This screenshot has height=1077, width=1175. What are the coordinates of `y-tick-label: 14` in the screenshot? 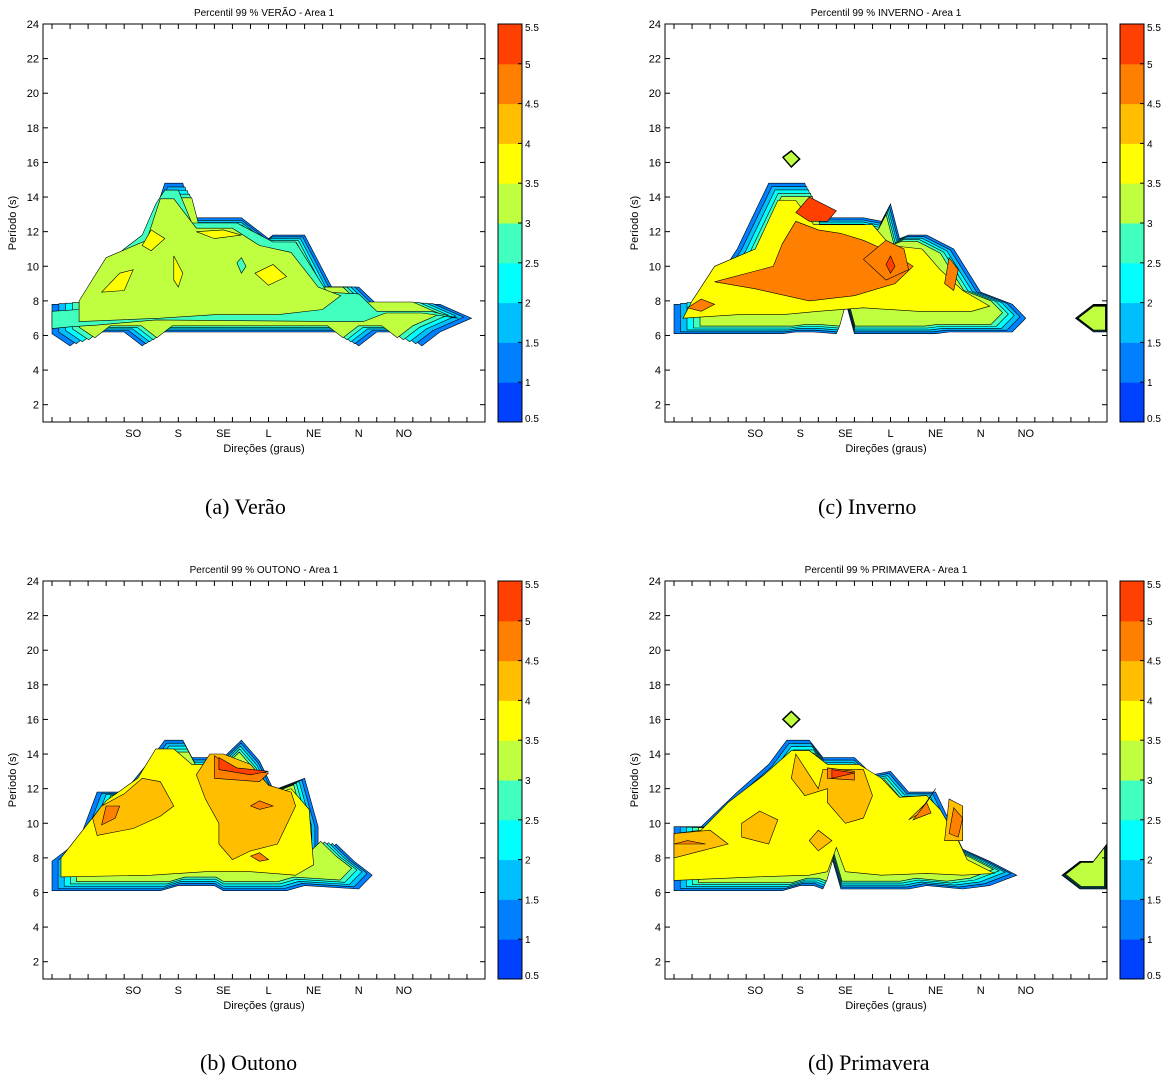 It's located at (655, 198).